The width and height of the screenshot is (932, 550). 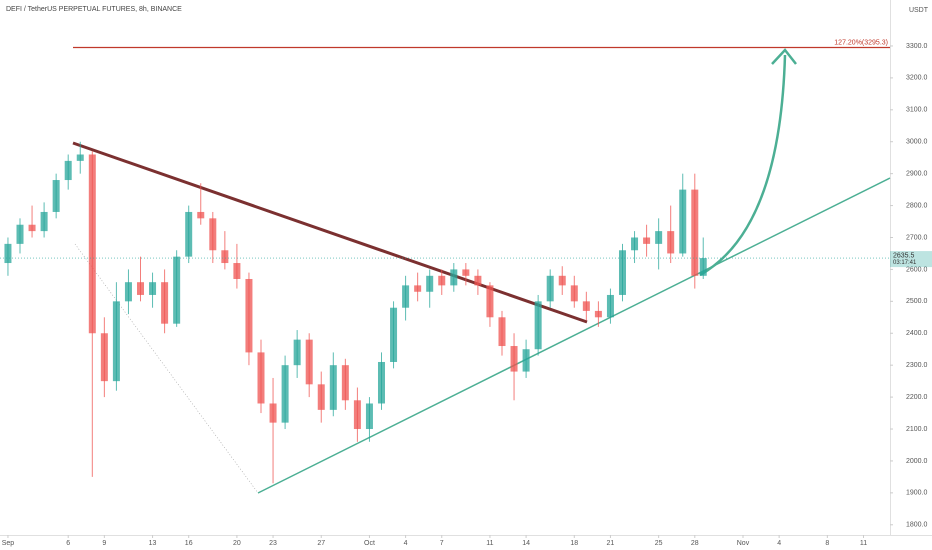 I want to click on countdown-label: 03:17:41, so click(x=905, y=263).